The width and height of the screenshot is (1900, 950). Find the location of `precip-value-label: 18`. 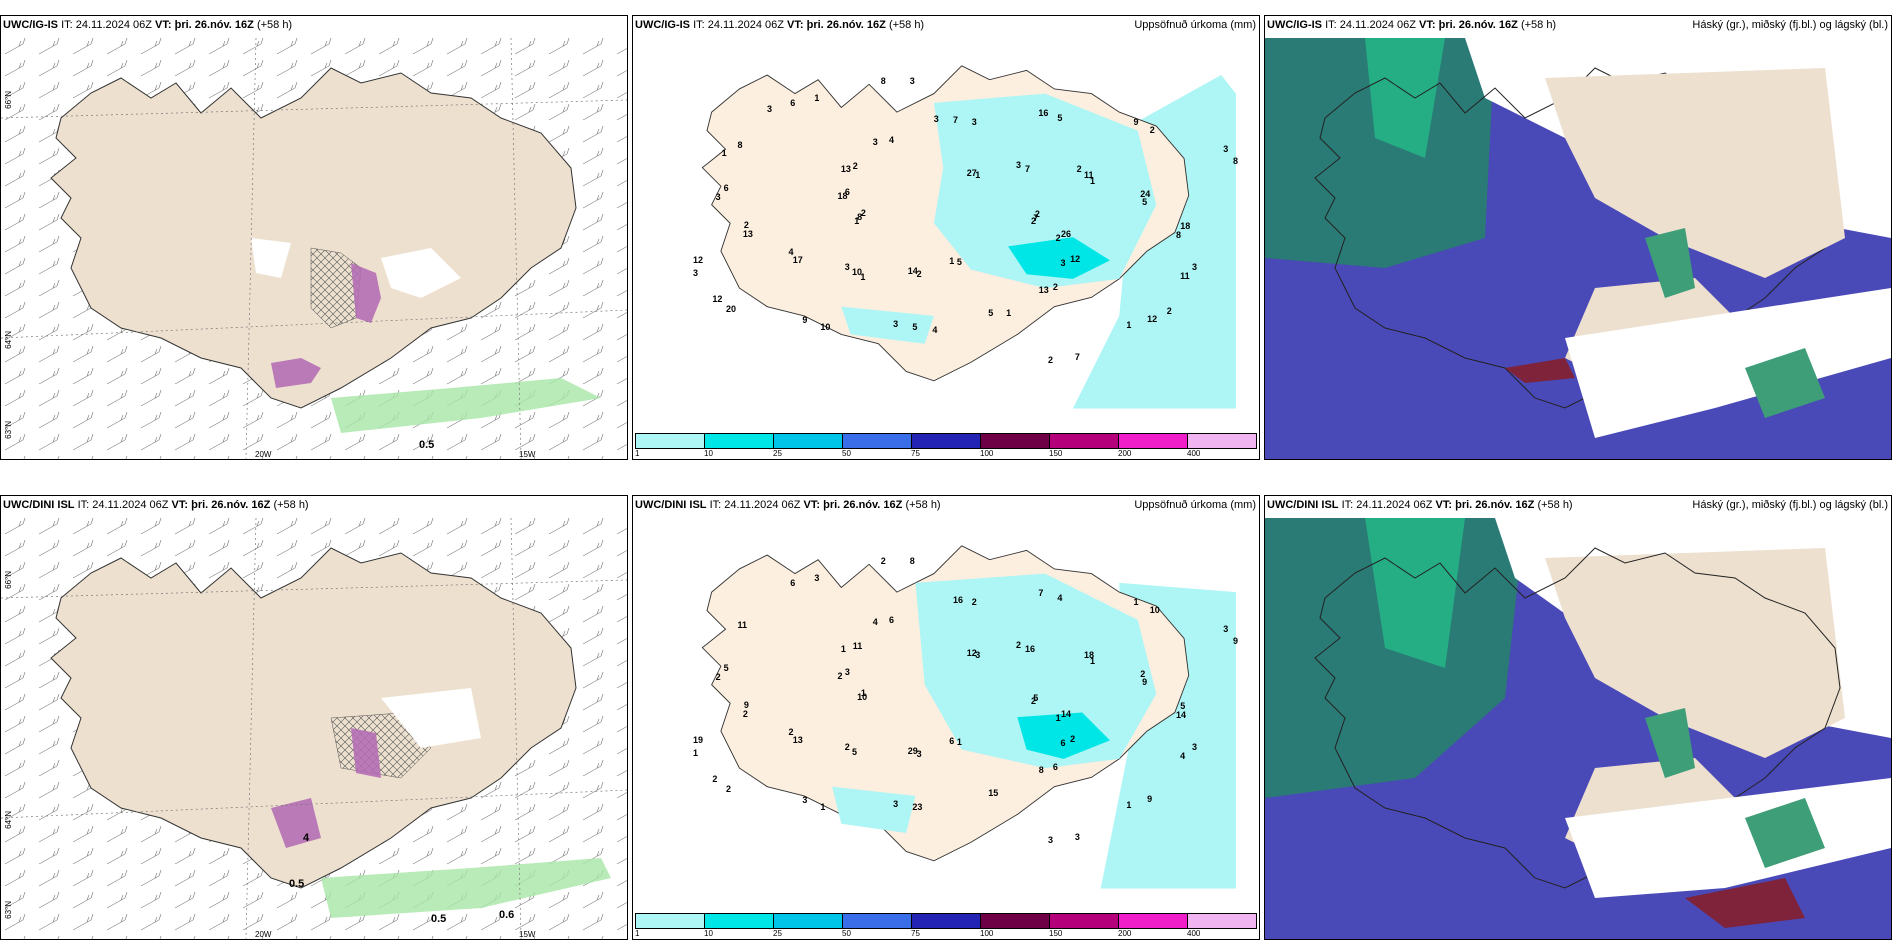

precip-value-label: 18 is located at coordinates (1185, 225).